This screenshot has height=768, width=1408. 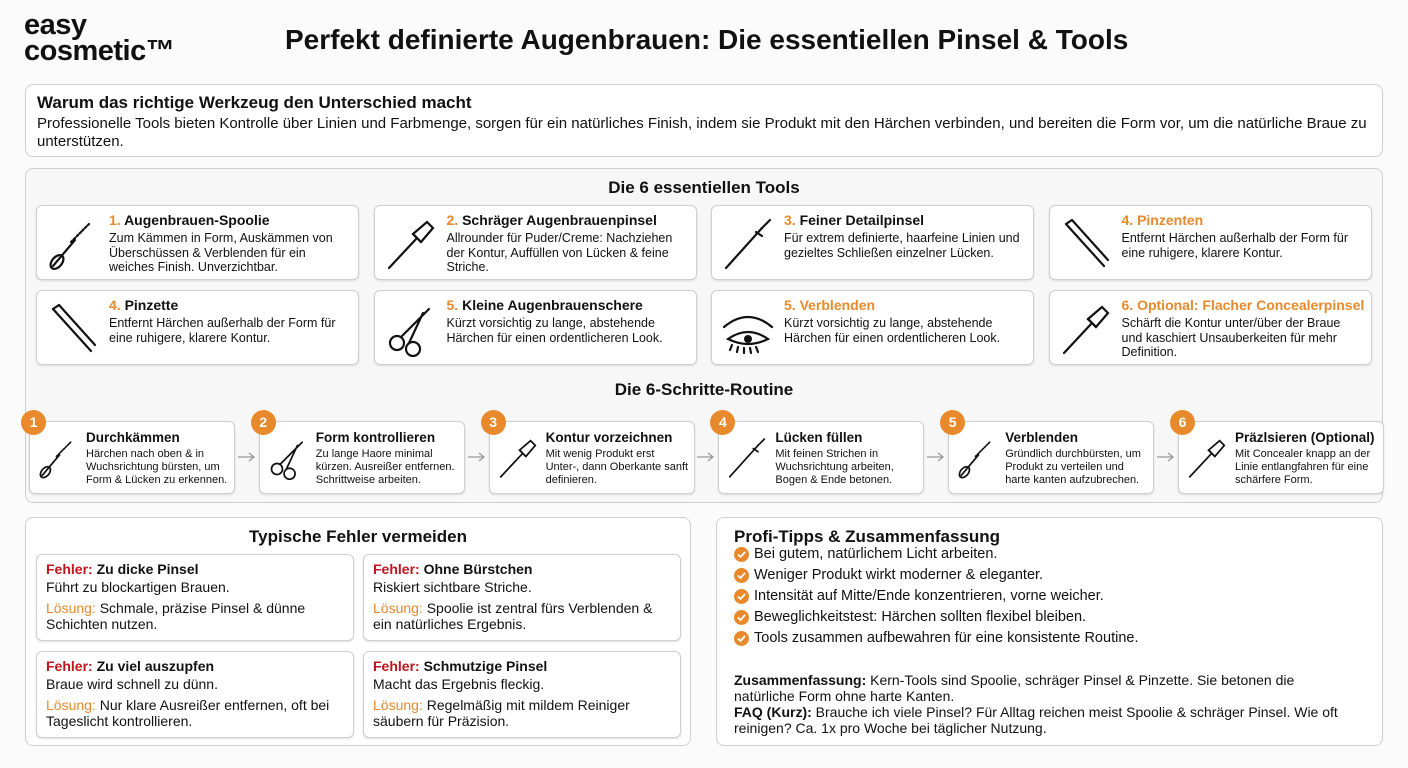 I want to click on section-heading: Die 6-Schritte-Routine, so click(x=704, y=389).